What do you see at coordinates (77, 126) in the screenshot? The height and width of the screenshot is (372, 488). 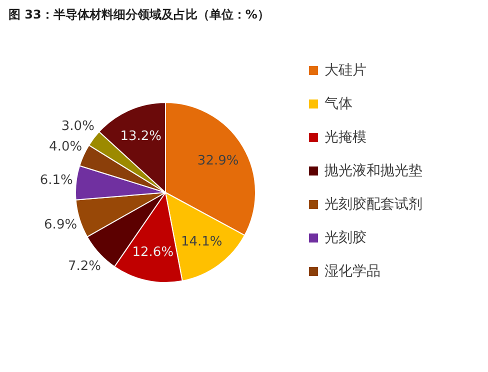 I see `data-label: 3.0%` at bounding box center [77, 126].